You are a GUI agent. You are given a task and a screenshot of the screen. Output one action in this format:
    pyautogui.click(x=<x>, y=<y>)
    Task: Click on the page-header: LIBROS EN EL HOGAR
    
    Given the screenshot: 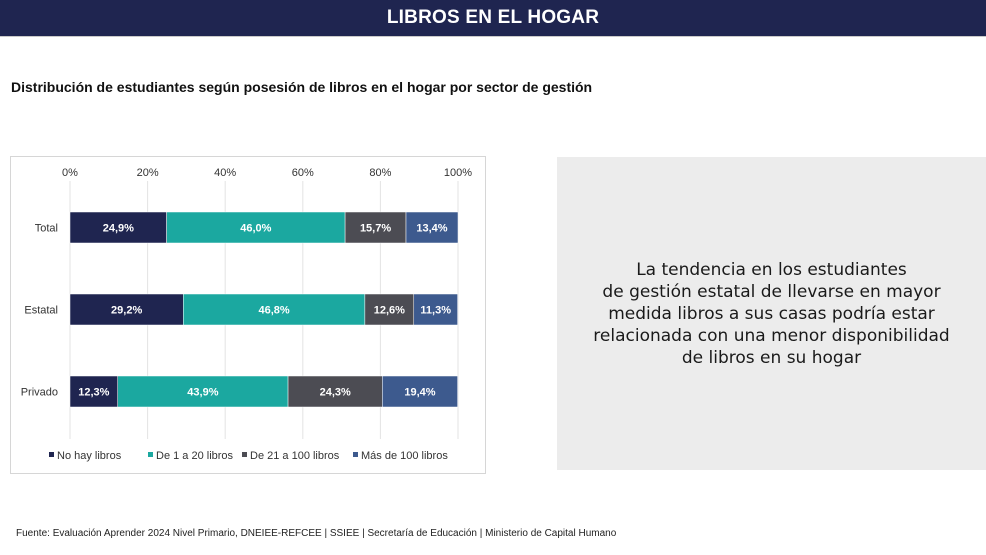 What is the action you would take?
    pyautogui.click(x=493, y=18)
    